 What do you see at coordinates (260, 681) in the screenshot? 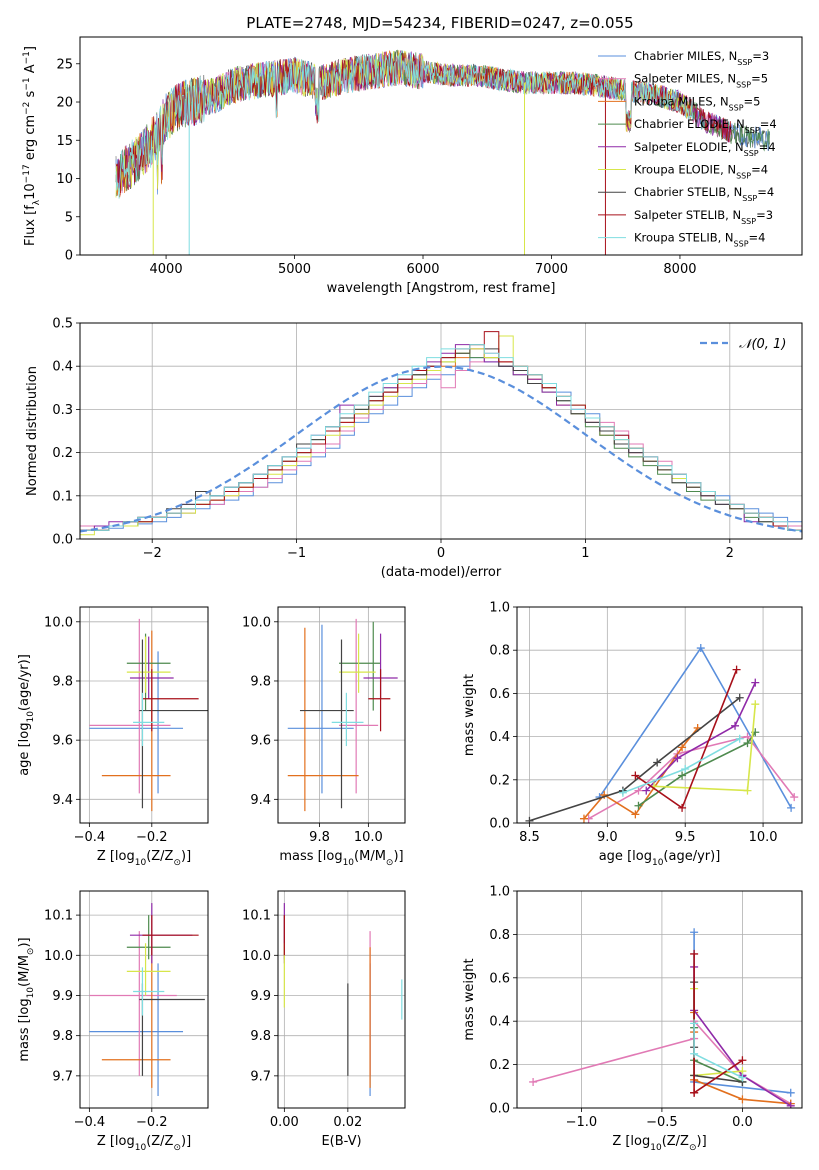
I see `y-tick-label: 9.8` at bounding box center [260, 681].